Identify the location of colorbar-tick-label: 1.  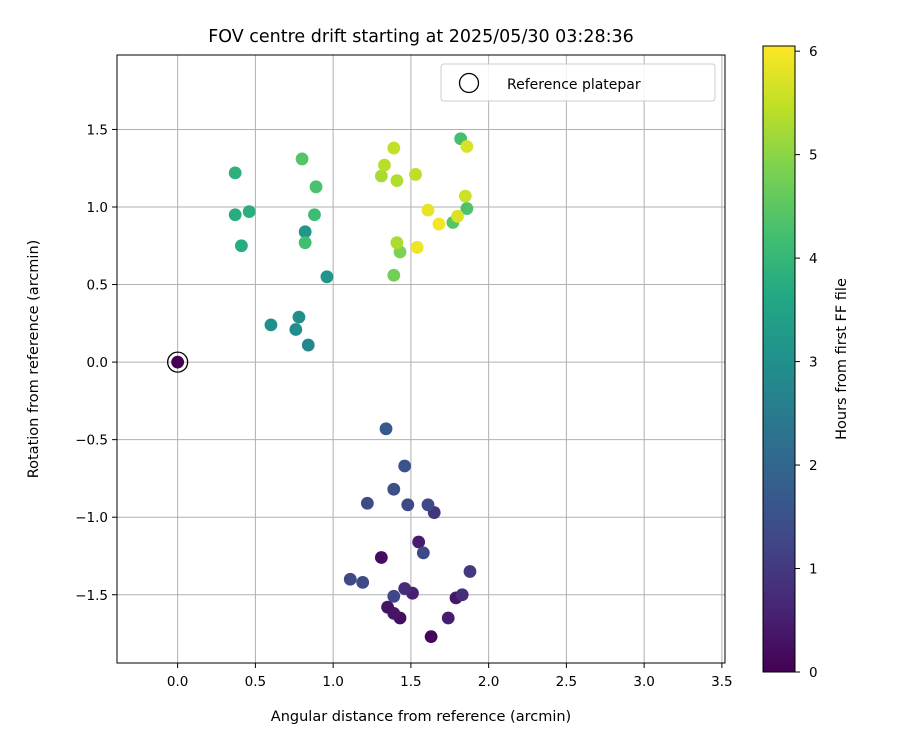
(813, 570).